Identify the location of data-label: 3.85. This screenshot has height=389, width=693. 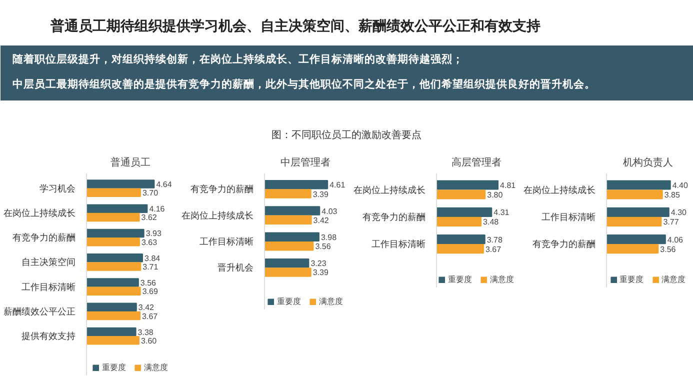
(672, 195).